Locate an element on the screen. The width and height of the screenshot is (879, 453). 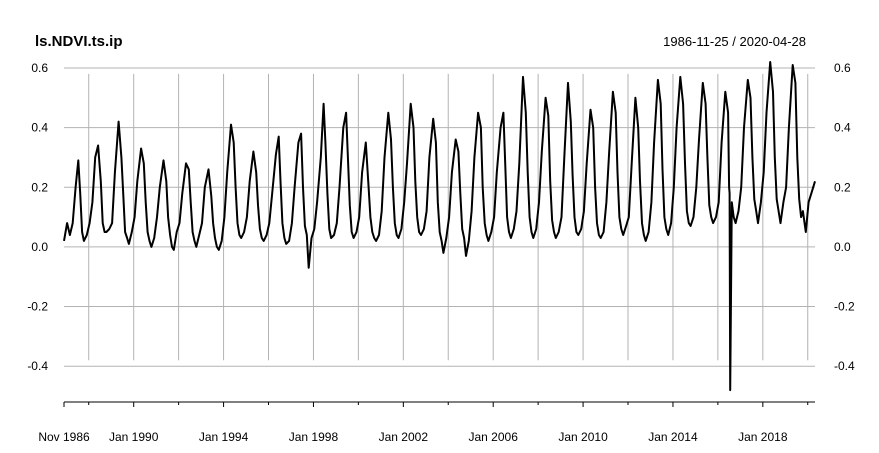
y-tick-label-right: 0.6 is located at coordinates (842, 68).